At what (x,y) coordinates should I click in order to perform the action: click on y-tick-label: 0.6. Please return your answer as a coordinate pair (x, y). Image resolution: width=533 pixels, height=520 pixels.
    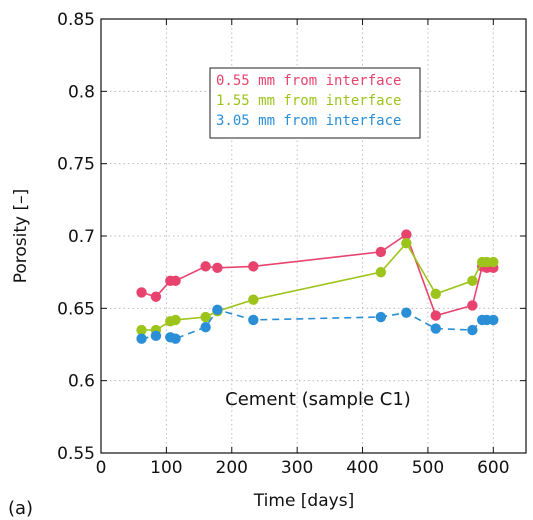
    Looking at the image, I should click on (81, 382).